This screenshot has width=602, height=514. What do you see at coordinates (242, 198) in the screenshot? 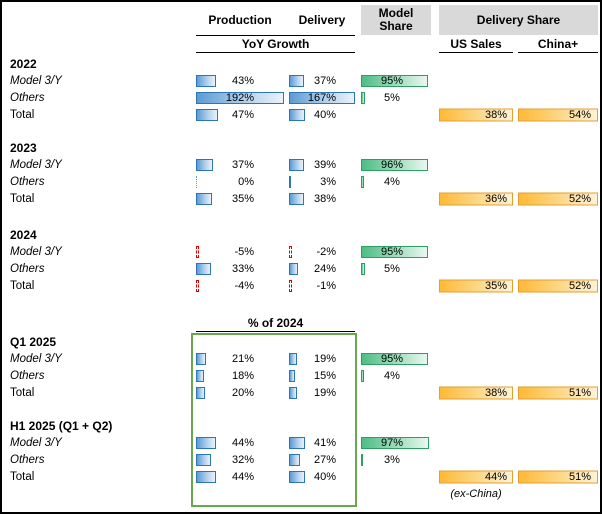
I see `production-value: 35%` at bounding box center [242, 198].